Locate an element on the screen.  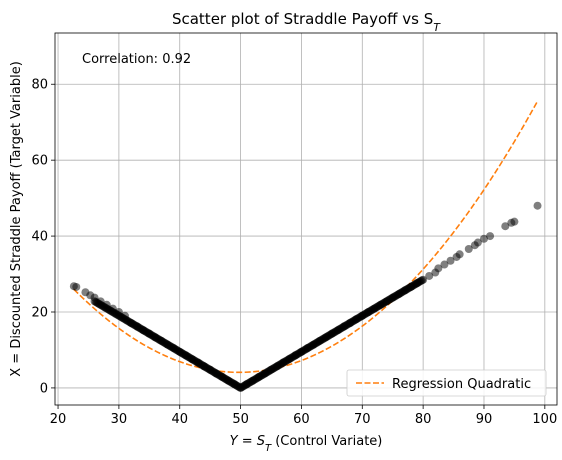
y-tick-label: 80 is located at coordinates (39, 85).